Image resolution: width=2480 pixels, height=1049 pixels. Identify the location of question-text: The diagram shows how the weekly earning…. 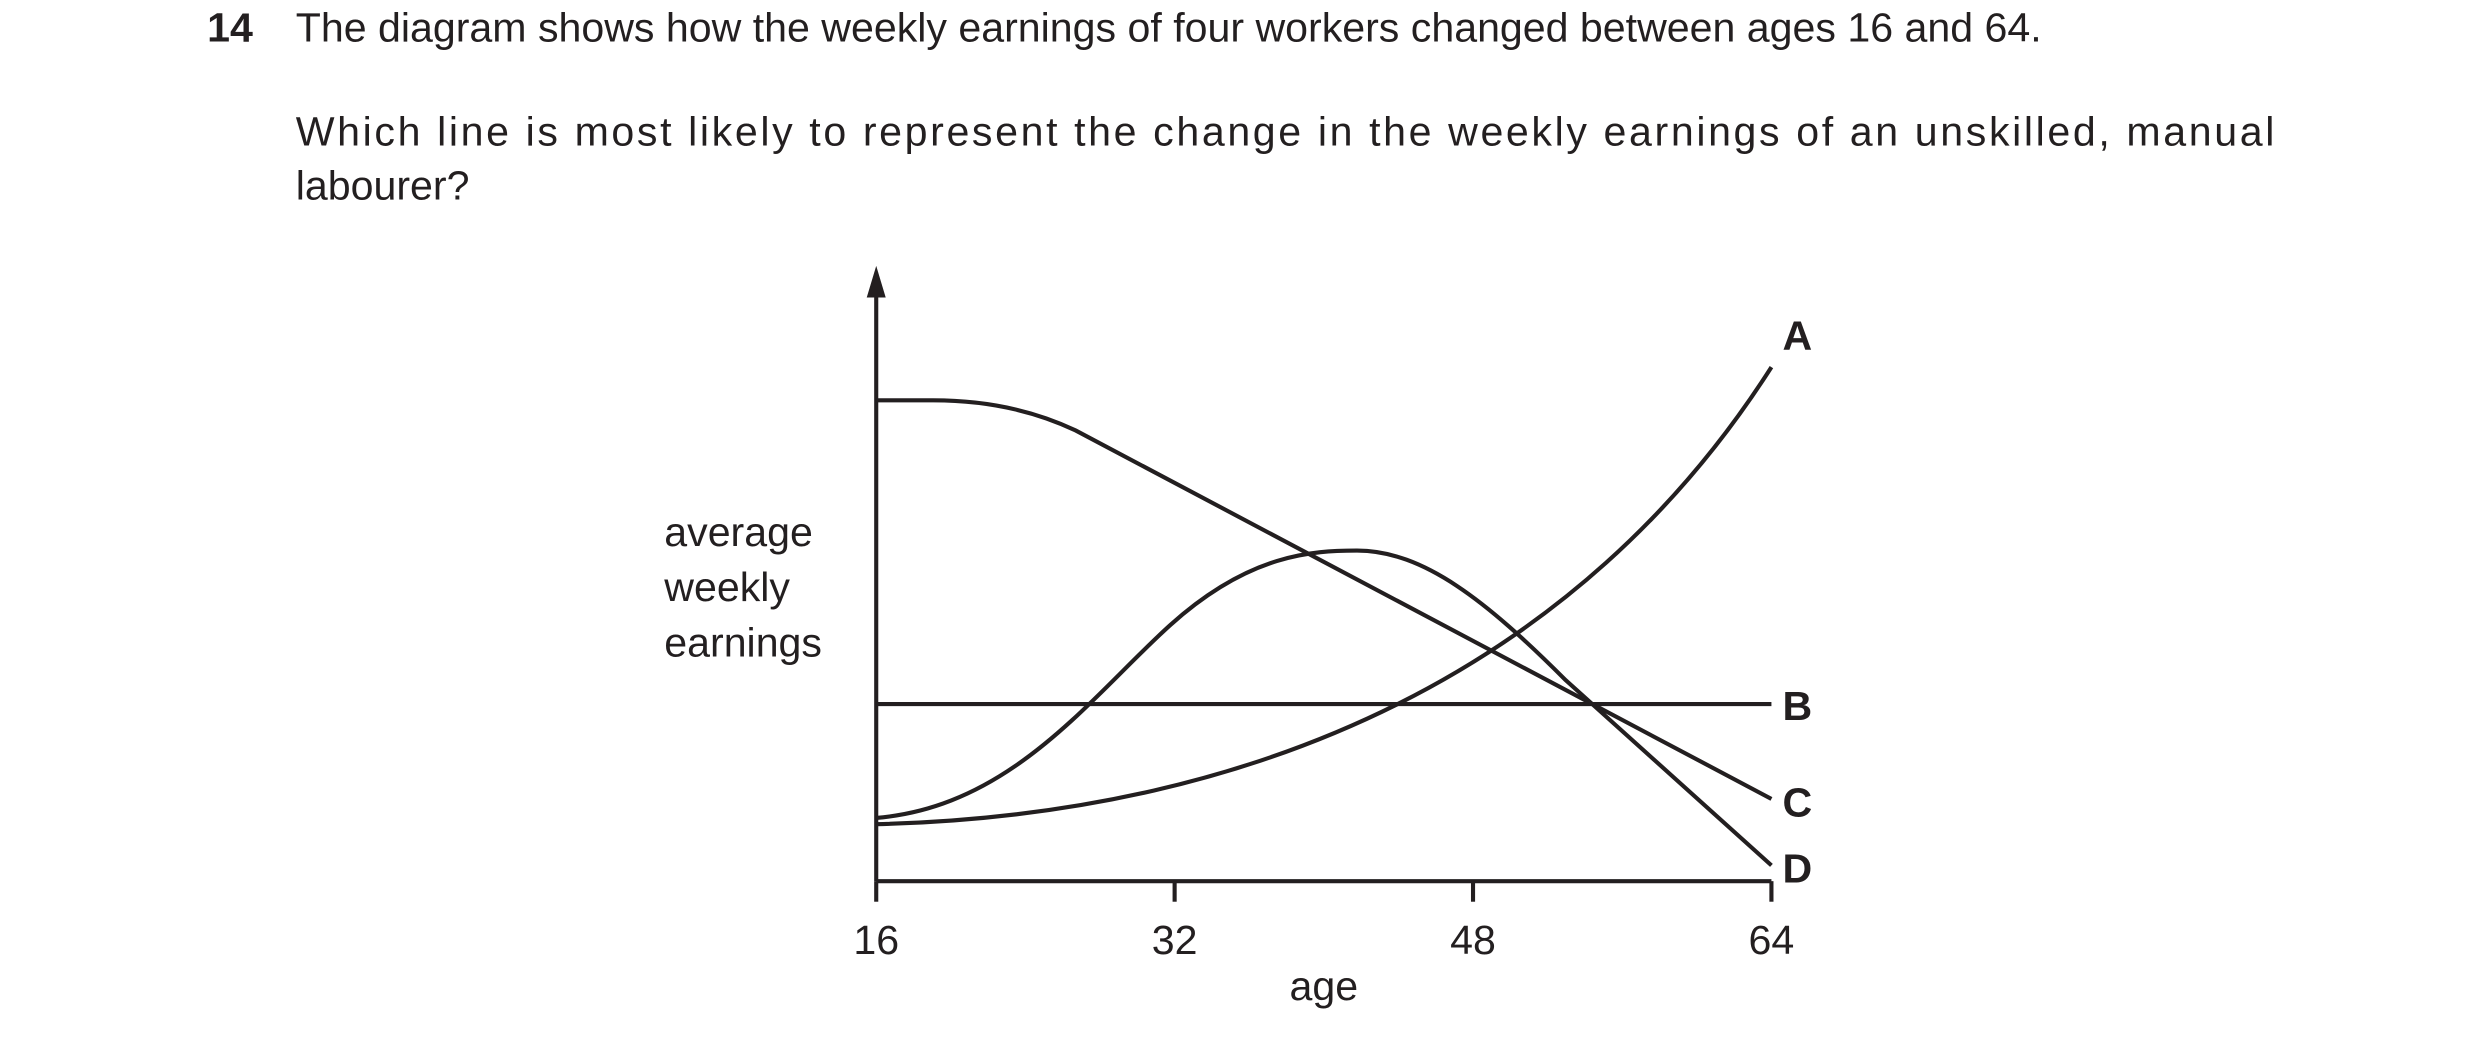
(1169, 27).